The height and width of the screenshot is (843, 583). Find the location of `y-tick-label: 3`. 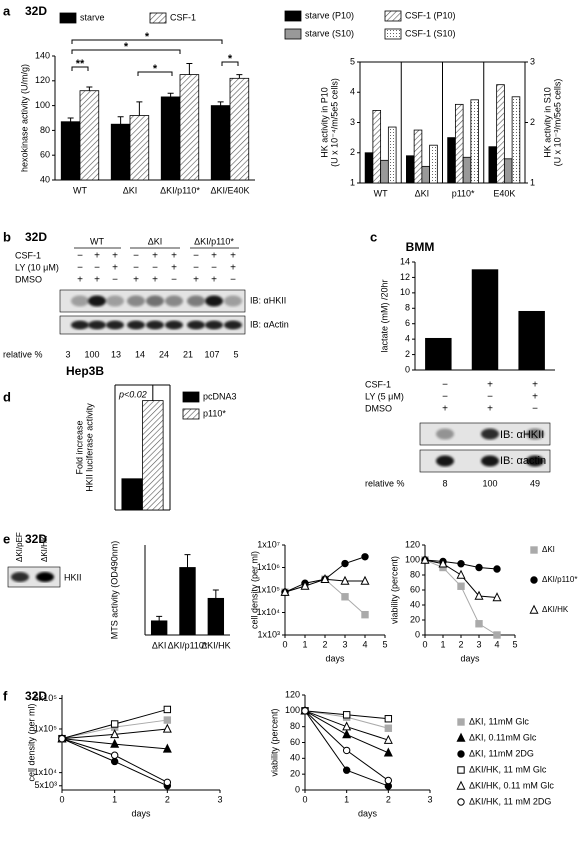

y-tick-label: 3 is located at coordinates (532, 61).